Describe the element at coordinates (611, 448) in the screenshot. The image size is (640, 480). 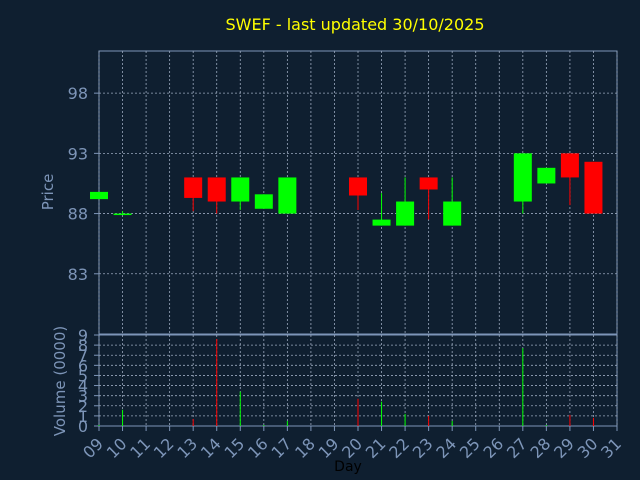
I see `x-tick-label: 31` at that location.